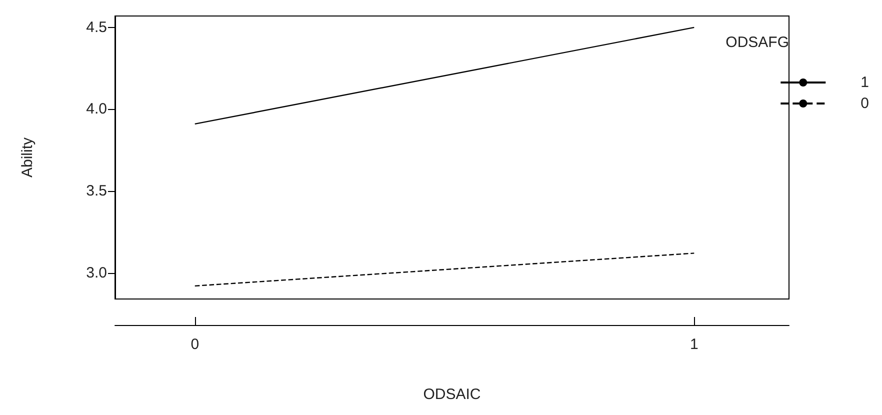 Image resolution: width=882 pixels, height=415 pixels. What do you see at coordinates (96, 27) in the screenshot?
I see `y-tick-label: 4.5` at bounding box center [96, 27].